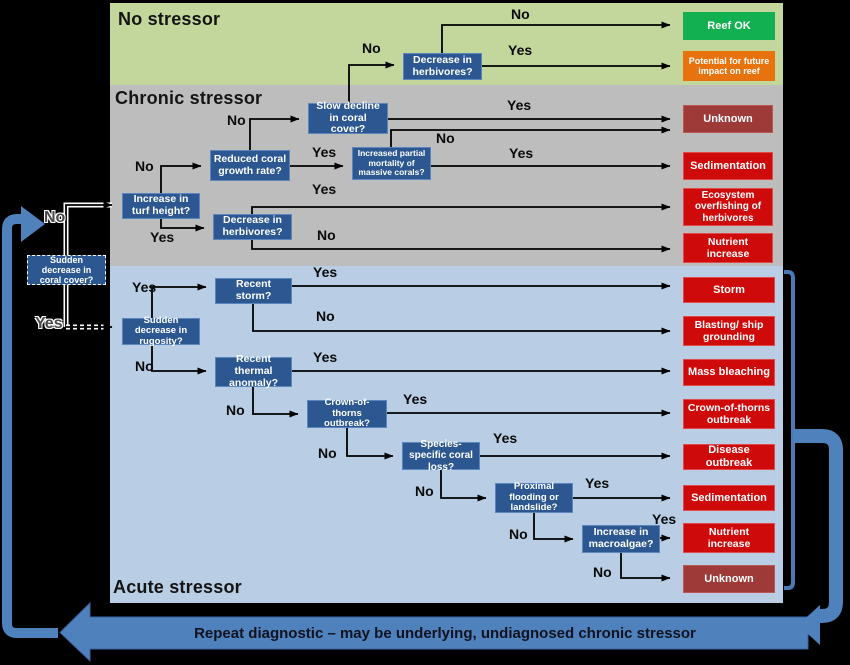 The height and width of the screenshot is (665, 850). What do you see at coordinates (729, 498) in the screenshot?
I see `outcome-sedimentation-acute: Sedimentation` at bounding box center [729, 498].